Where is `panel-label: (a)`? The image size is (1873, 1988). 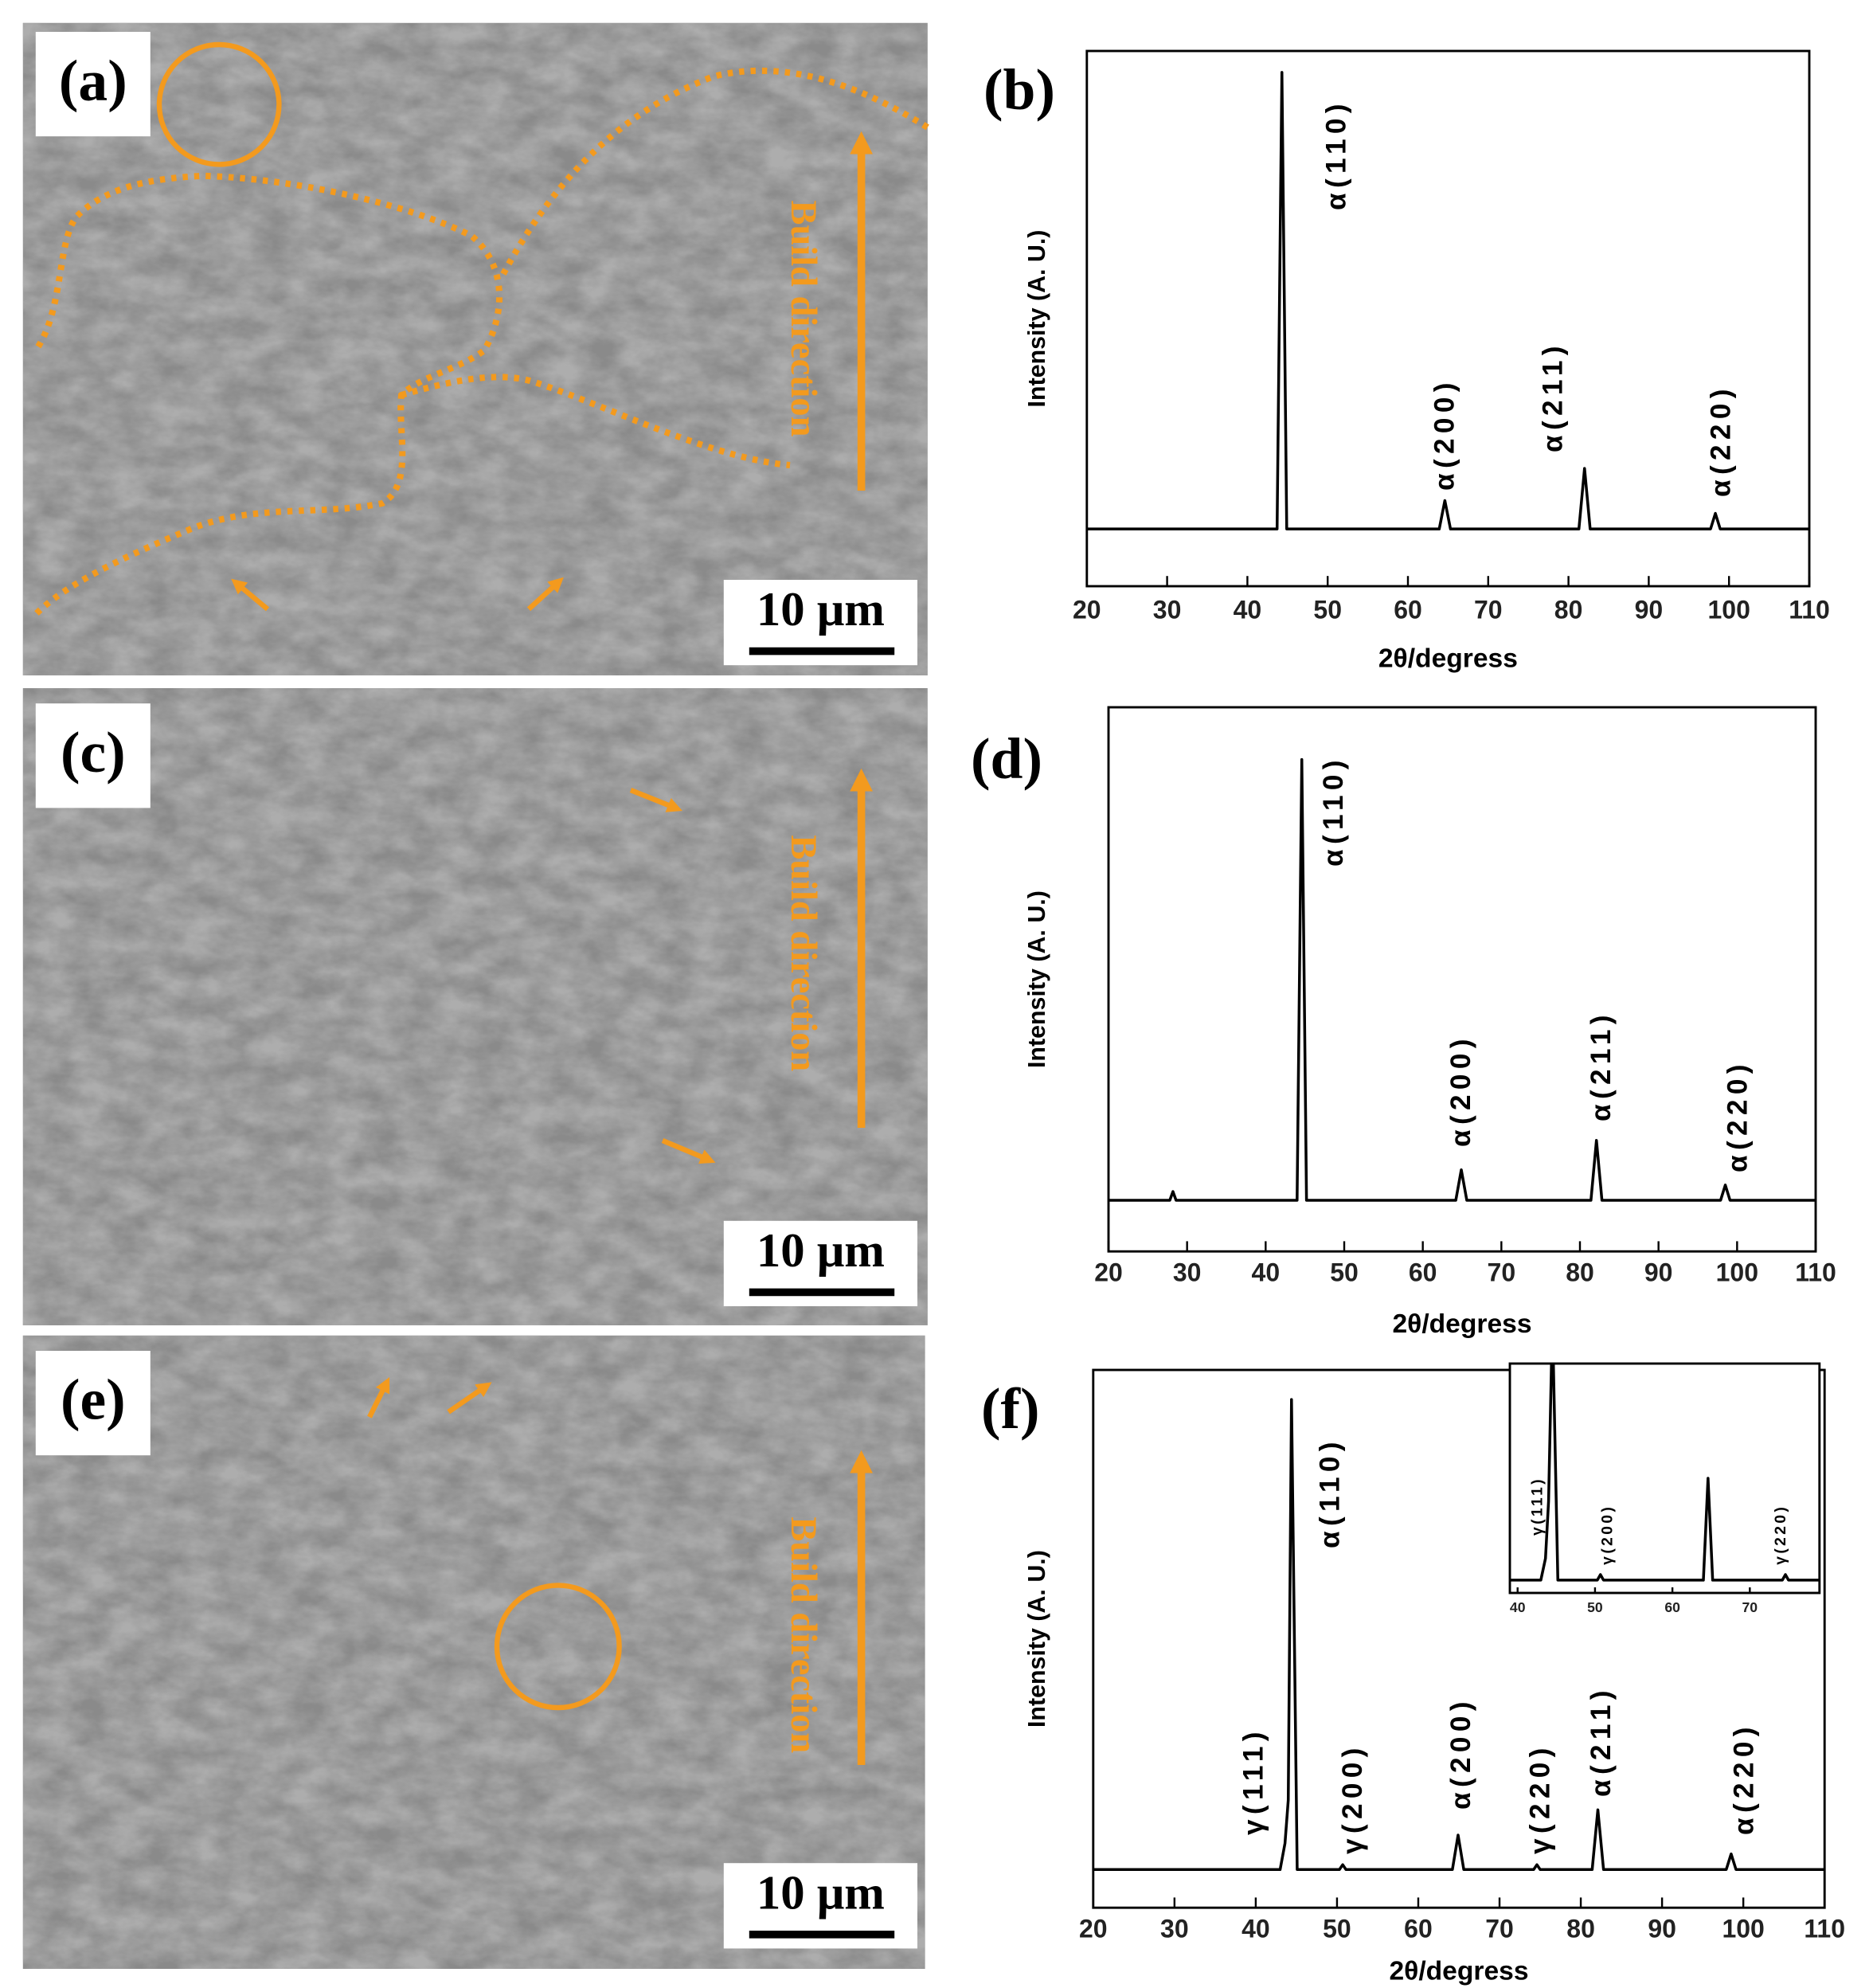 panel-label: (a) is located at coordinates (93, 80).